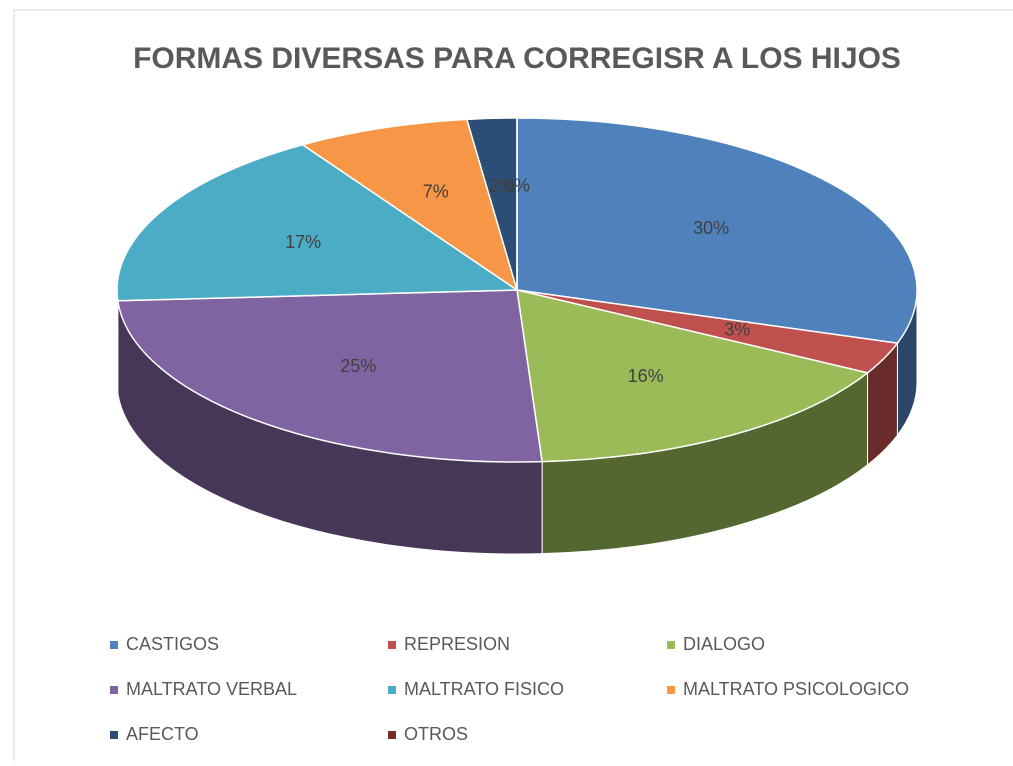 This screenshot has width=1013, height=766. Describe the element at coordinates (737, 330) in the screenshot. I see `data-label: 3%` at that location.